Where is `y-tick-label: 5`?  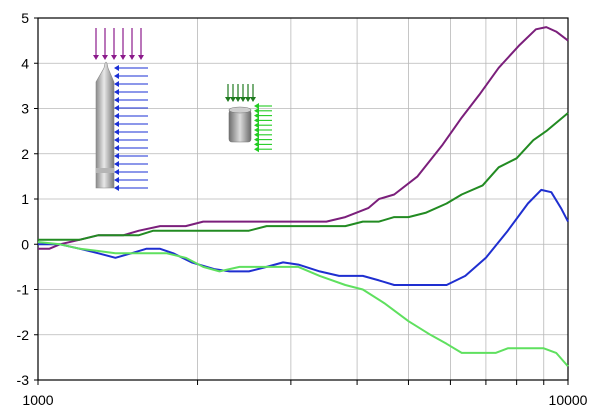 y-tick-label: 5 is located at coordinates (25, 18).